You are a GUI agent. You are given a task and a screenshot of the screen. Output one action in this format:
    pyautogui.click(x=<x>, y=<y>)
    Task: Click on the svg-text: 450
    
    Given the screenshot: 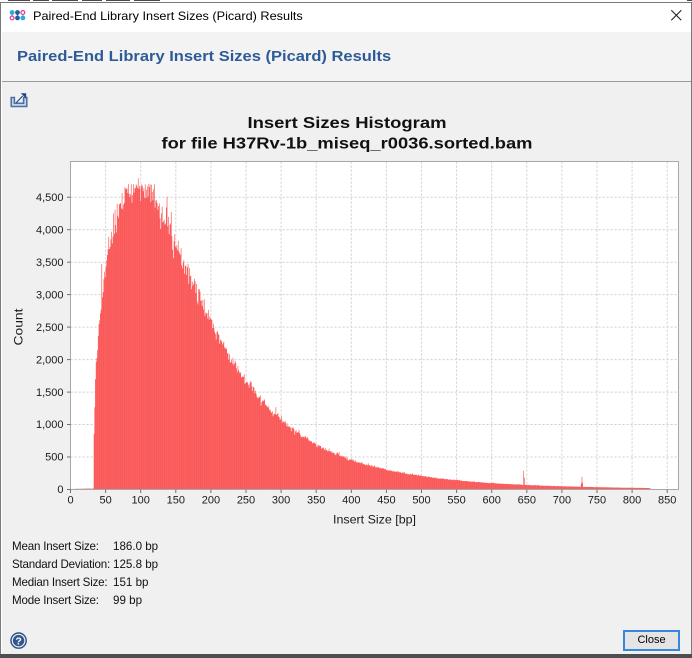 What is the action you would take?
    pyautogui.click(x=386, y=501)
    